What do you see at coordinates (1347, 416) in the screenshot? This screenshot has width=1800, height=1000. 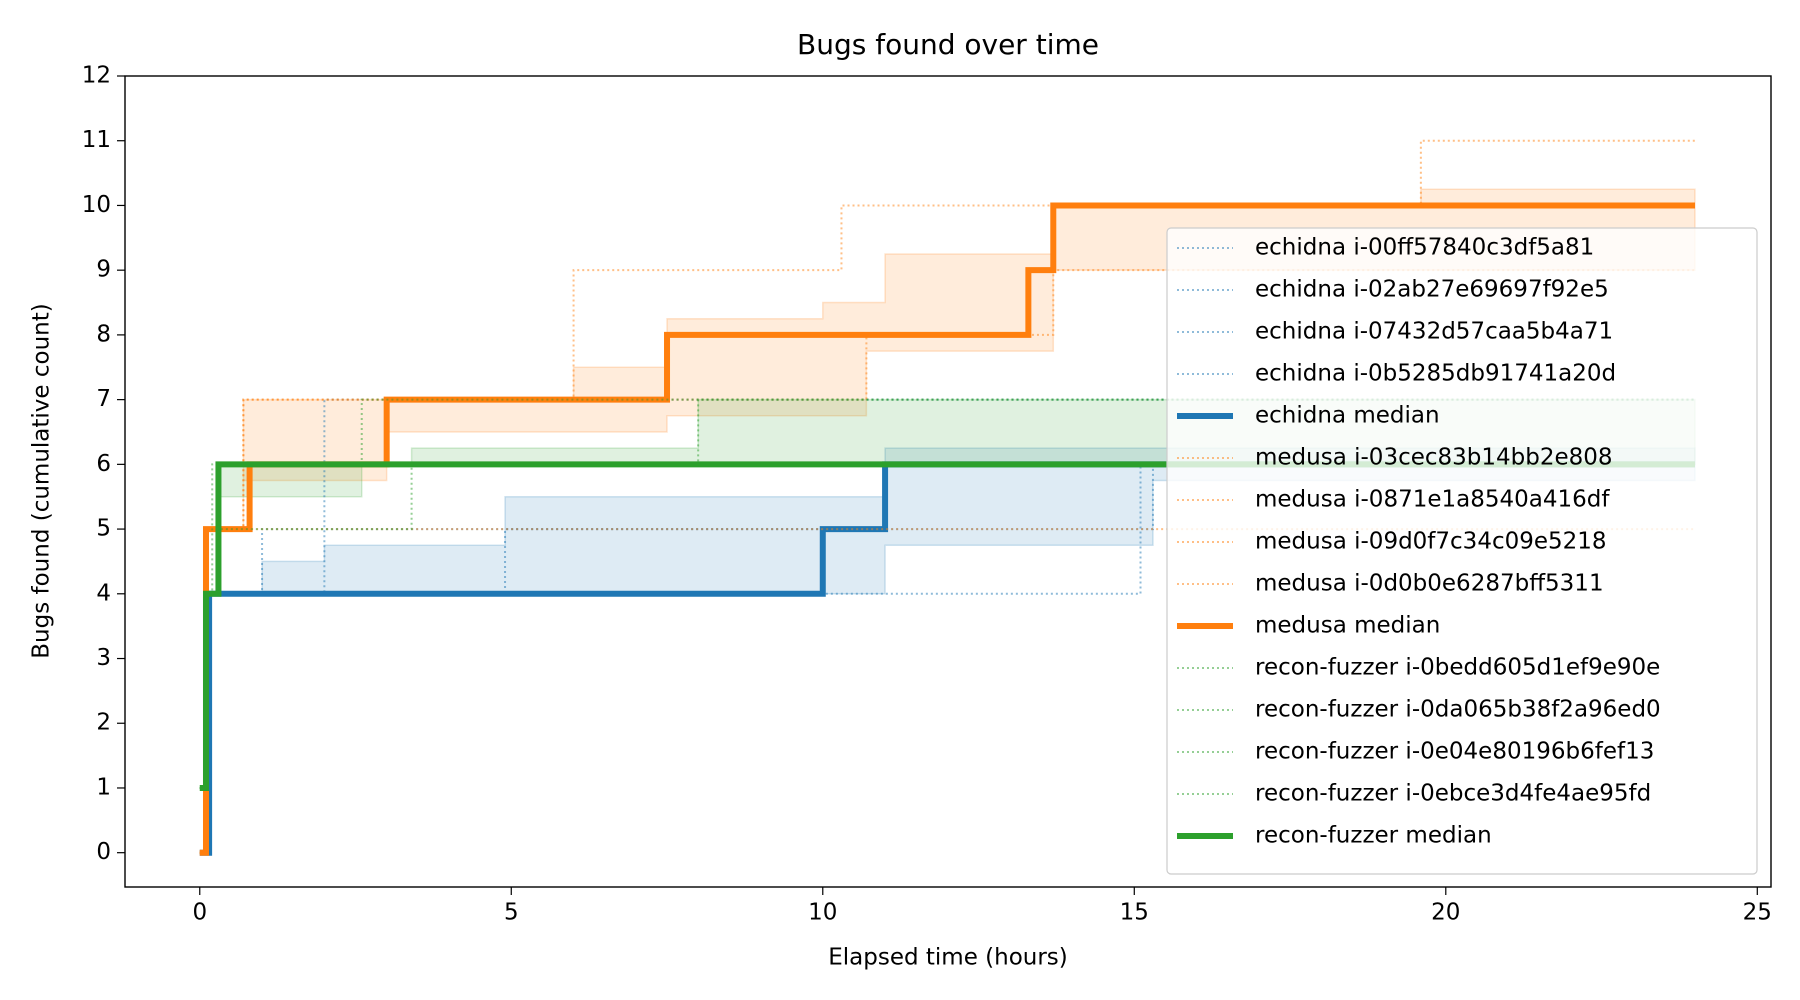 I see `legend-label: echidna median` at bounding box center [1347, 416].